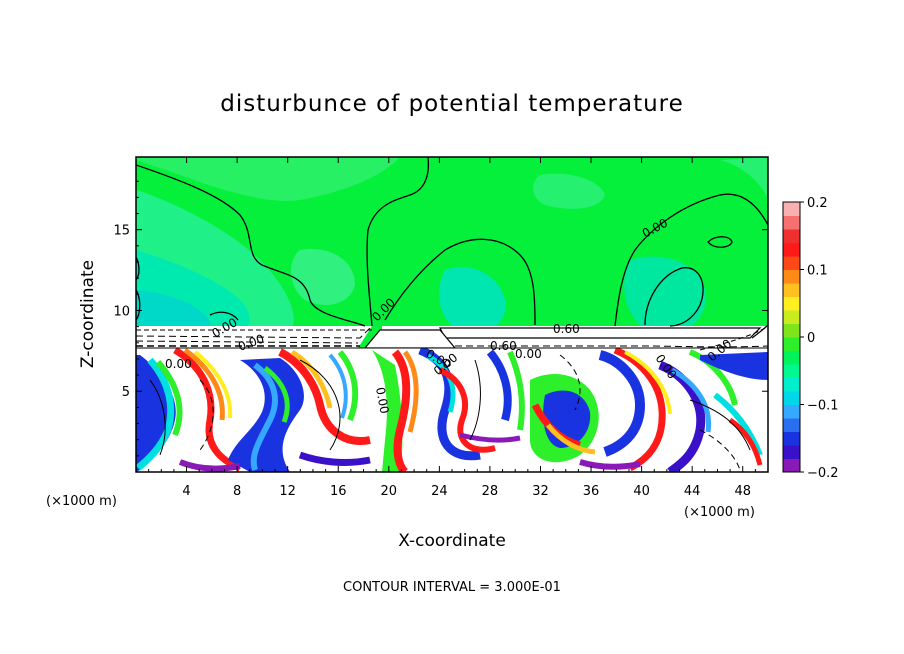 The image size is (904, 654). Describe the element at coordinates (81, 501) in the screenshot. I see `y-unit-label: (×1000 m)` at that location.